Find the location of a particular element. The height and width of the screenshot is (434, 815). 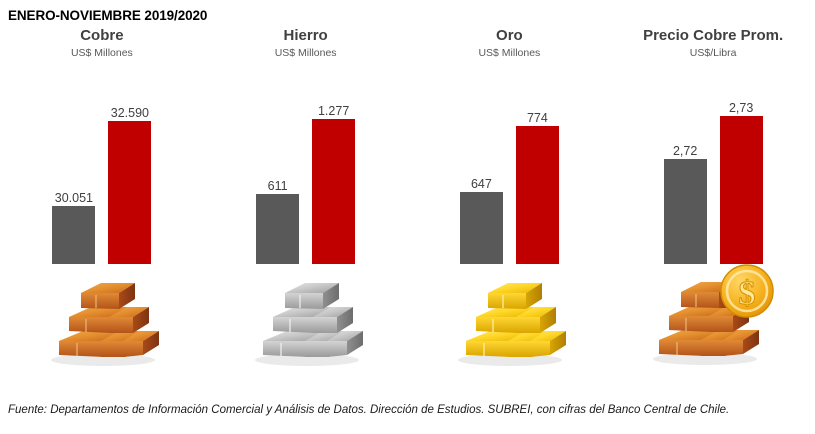

iron-bars-icon is located at coordinates (308, 324).